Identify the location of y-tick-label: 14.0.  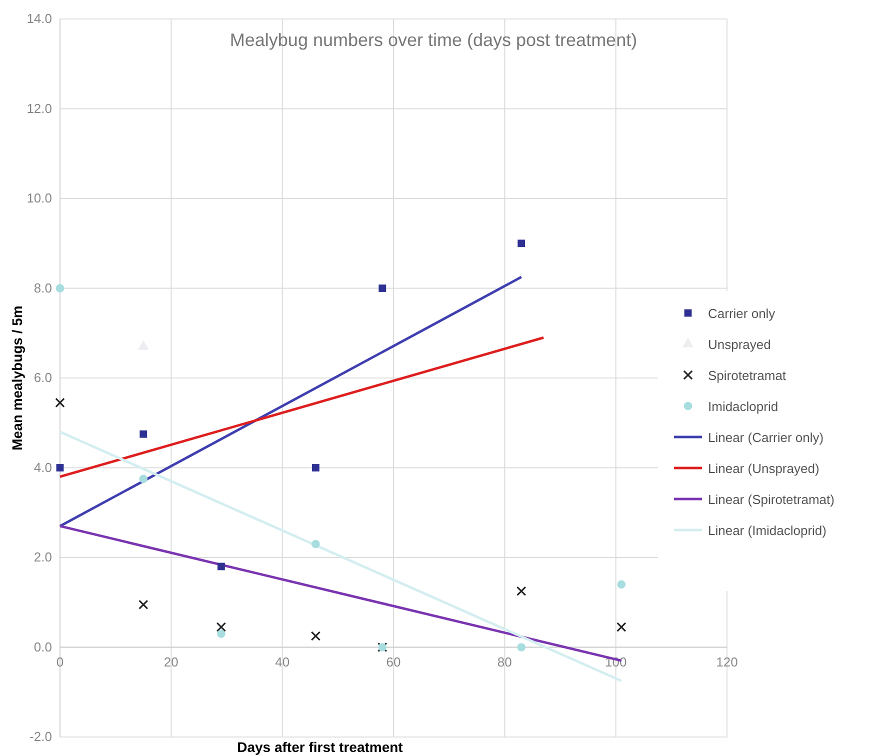
(39, 18).